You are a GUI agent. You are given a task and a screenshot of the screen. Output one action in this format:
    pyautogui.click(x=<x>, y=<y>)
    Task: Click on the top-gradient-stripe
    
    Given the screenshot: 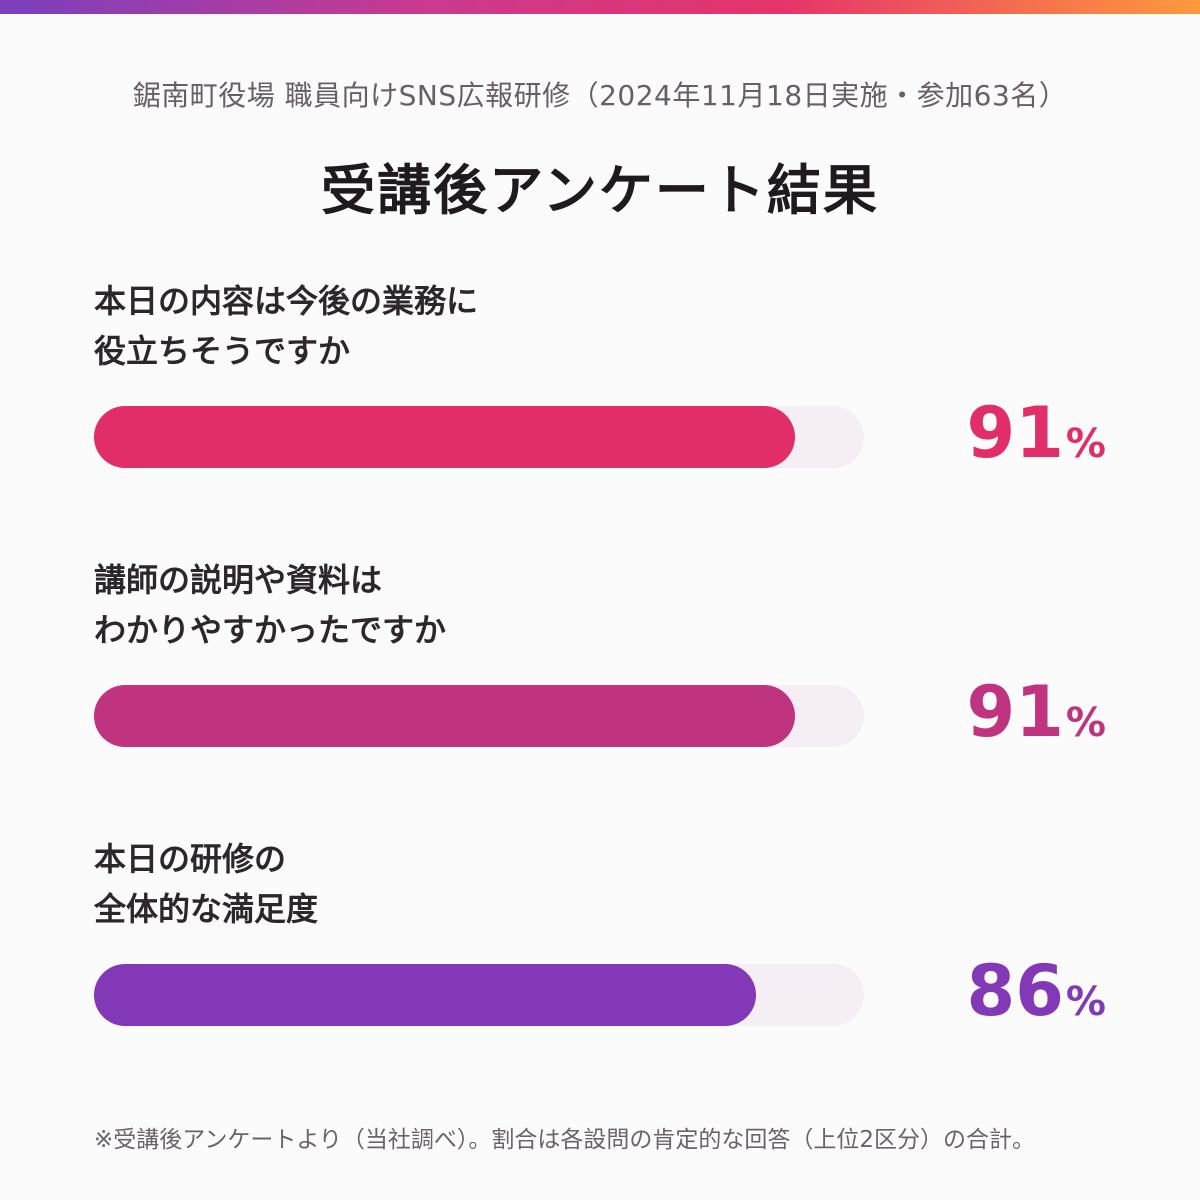 What is the action you would take?
    pyautogui.click(x=600, y=7)
    